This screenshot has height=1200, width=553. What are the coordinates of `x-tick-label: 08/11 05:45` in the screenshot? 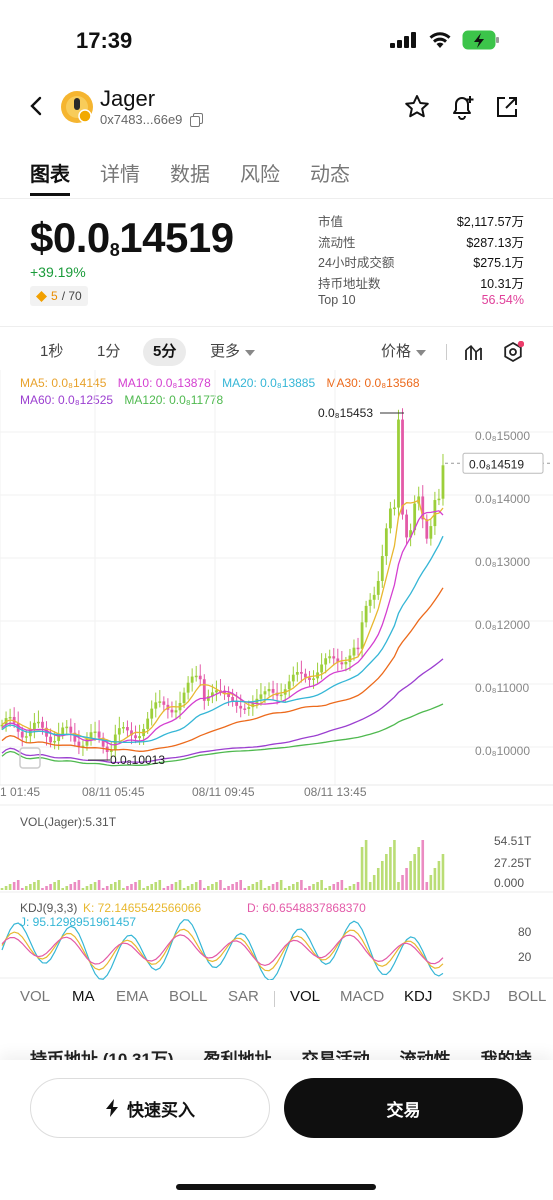 It's located at (113, 792).